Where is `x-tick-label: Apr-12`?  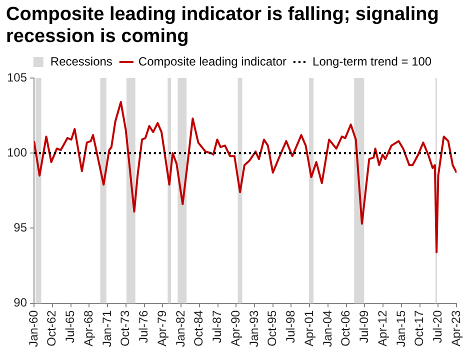 x-tick-label: Apr-12 is located at coordinates (382, 328).